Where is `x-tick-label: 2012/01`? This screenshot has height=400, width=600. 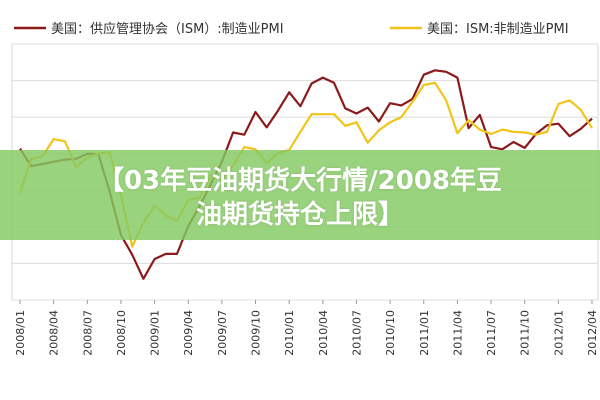
x-tick-label: 2012/01 is located at coordinates (558, 333).